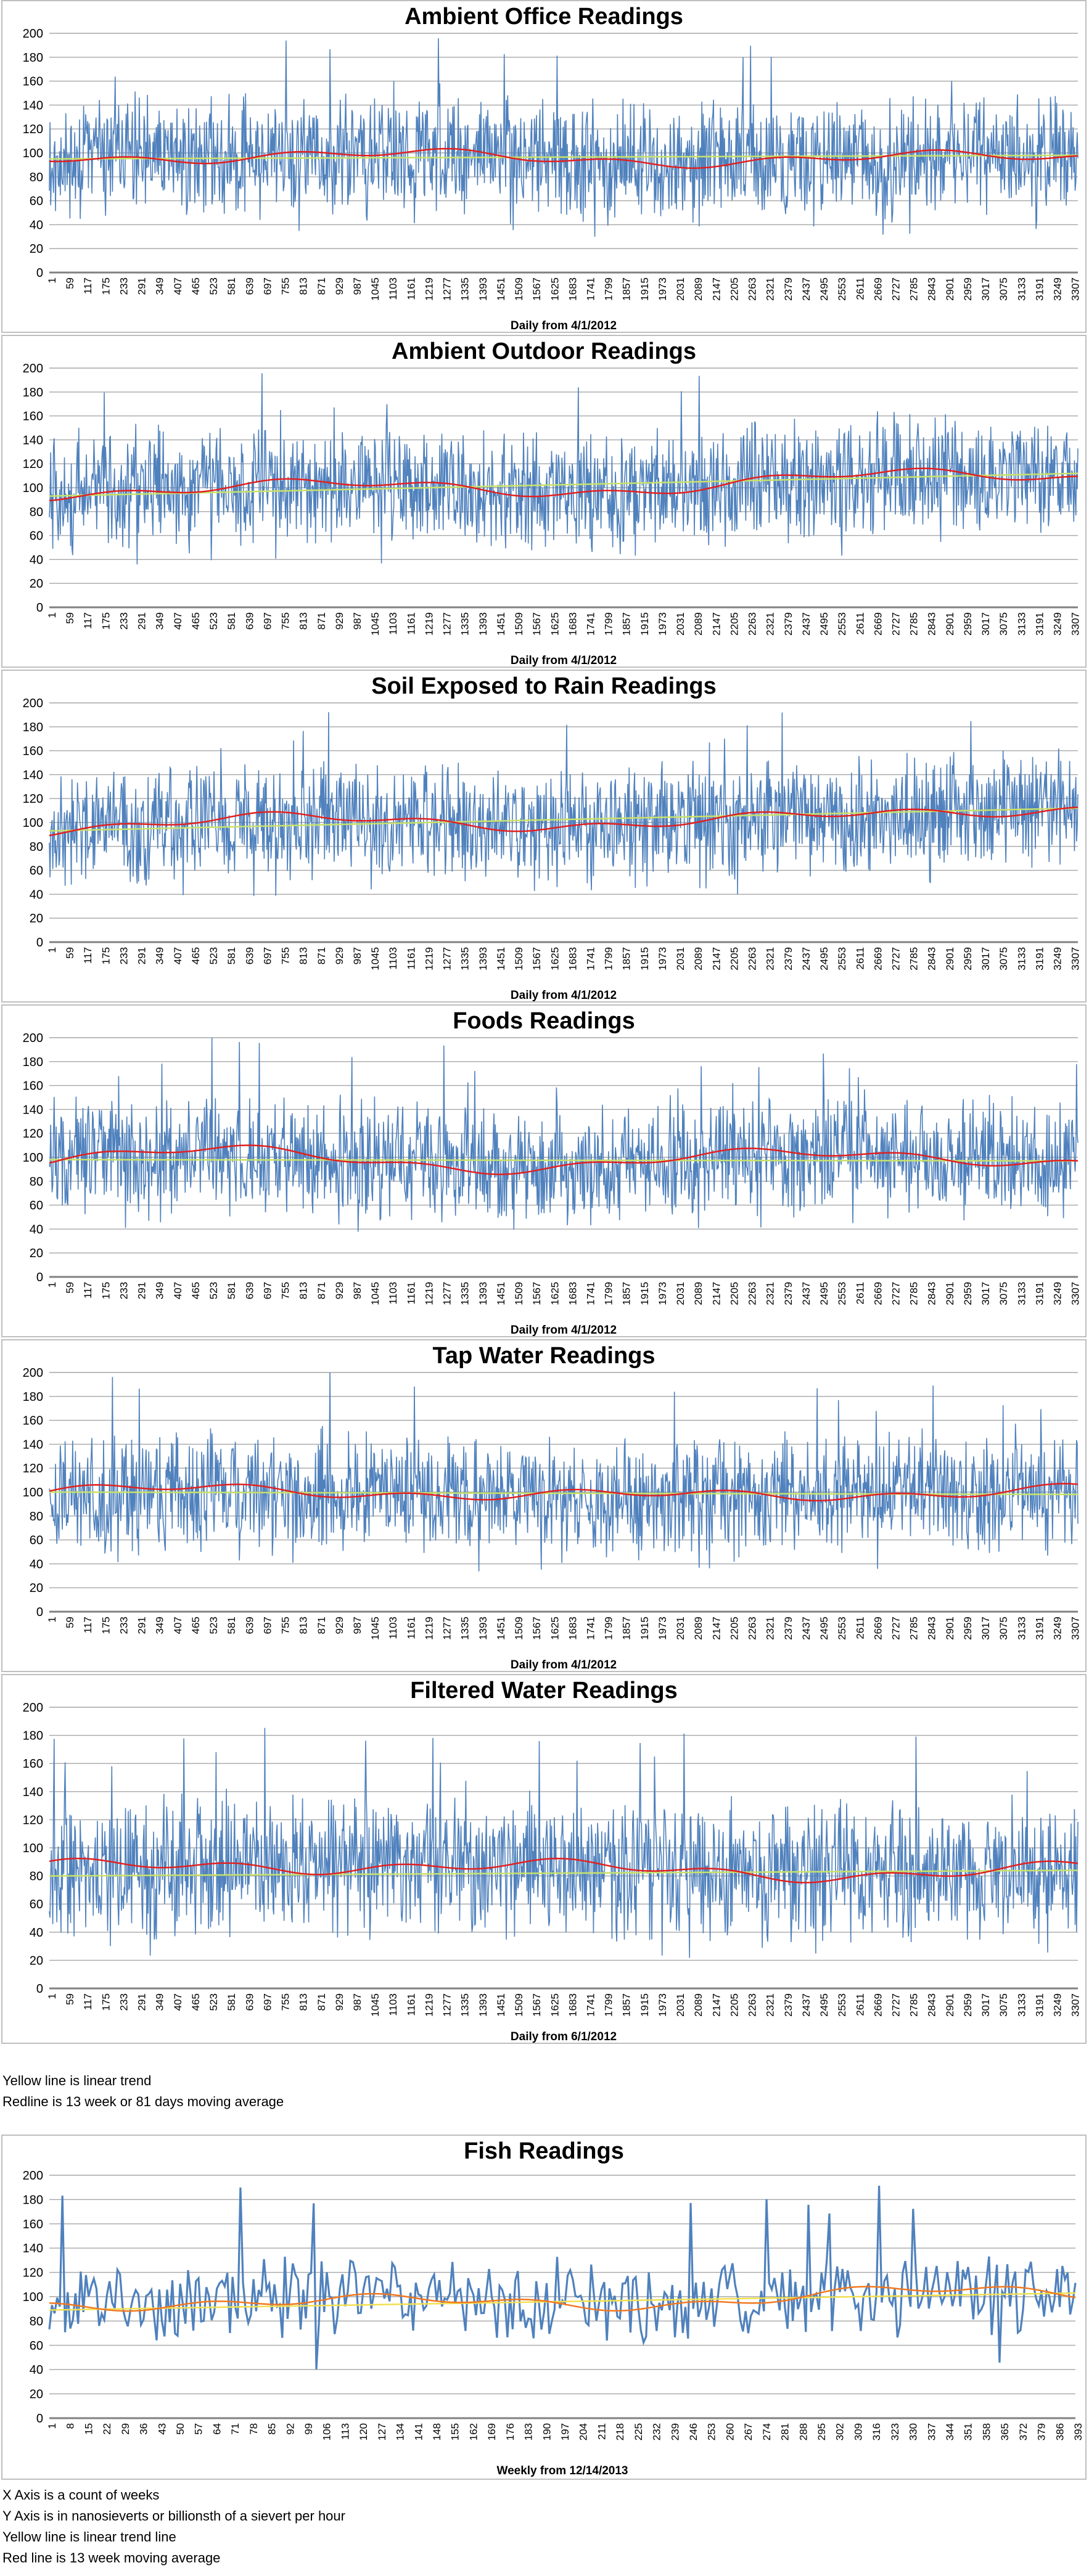  What do you see at coordinates (564, 804) in the screenshot?
I see `data-series-line` at bounding box center [564, 804].